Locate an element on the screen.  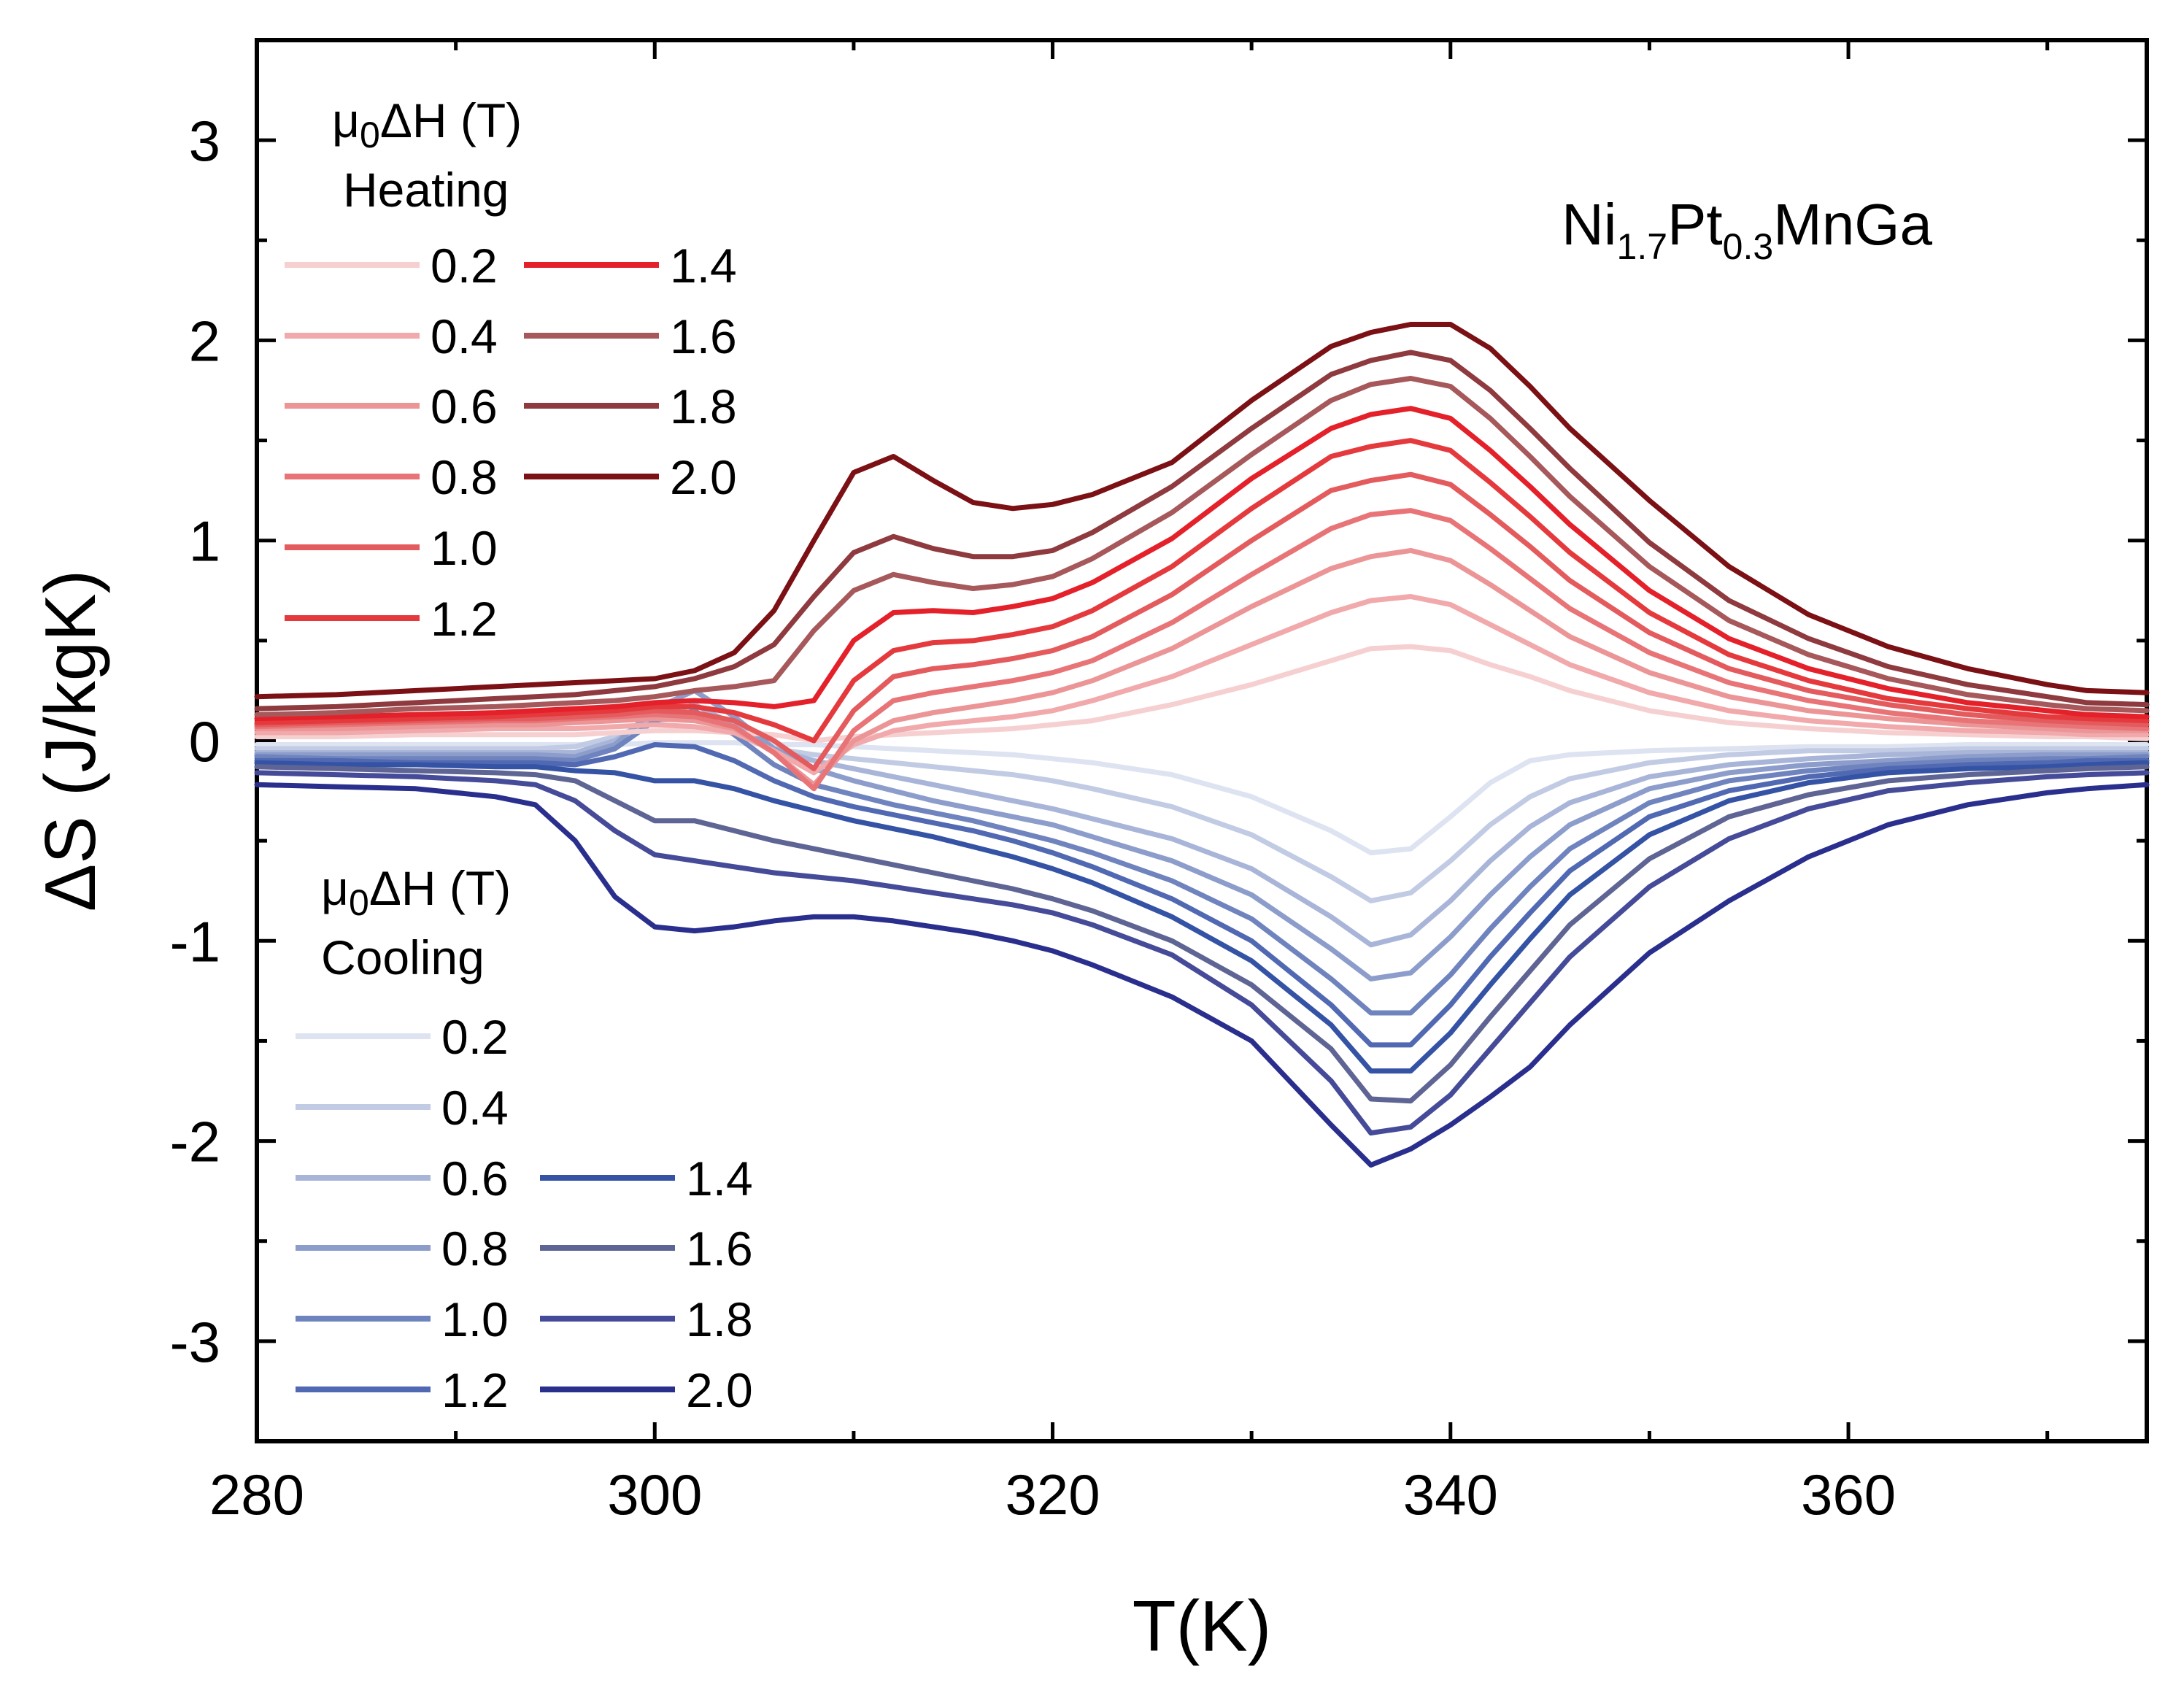
cooling-series-0.4 is located at coordinates (1202, 808).